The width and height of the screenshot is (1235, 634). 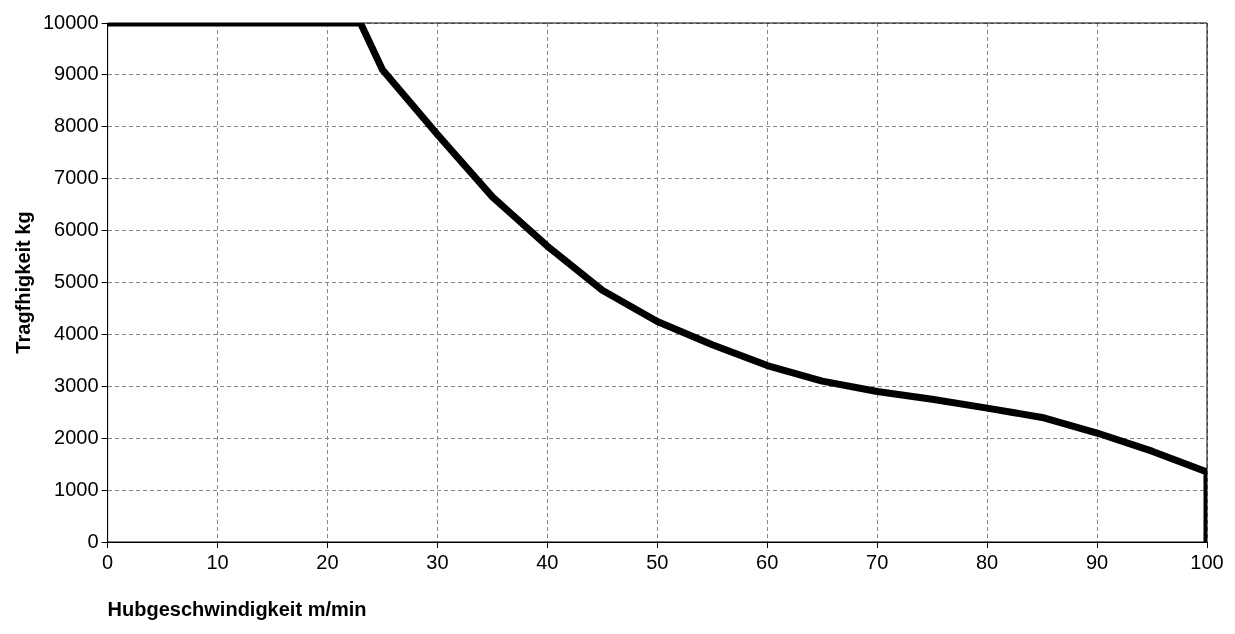 I want to click on x-tick-label: 80, so click(x=987, y=561).